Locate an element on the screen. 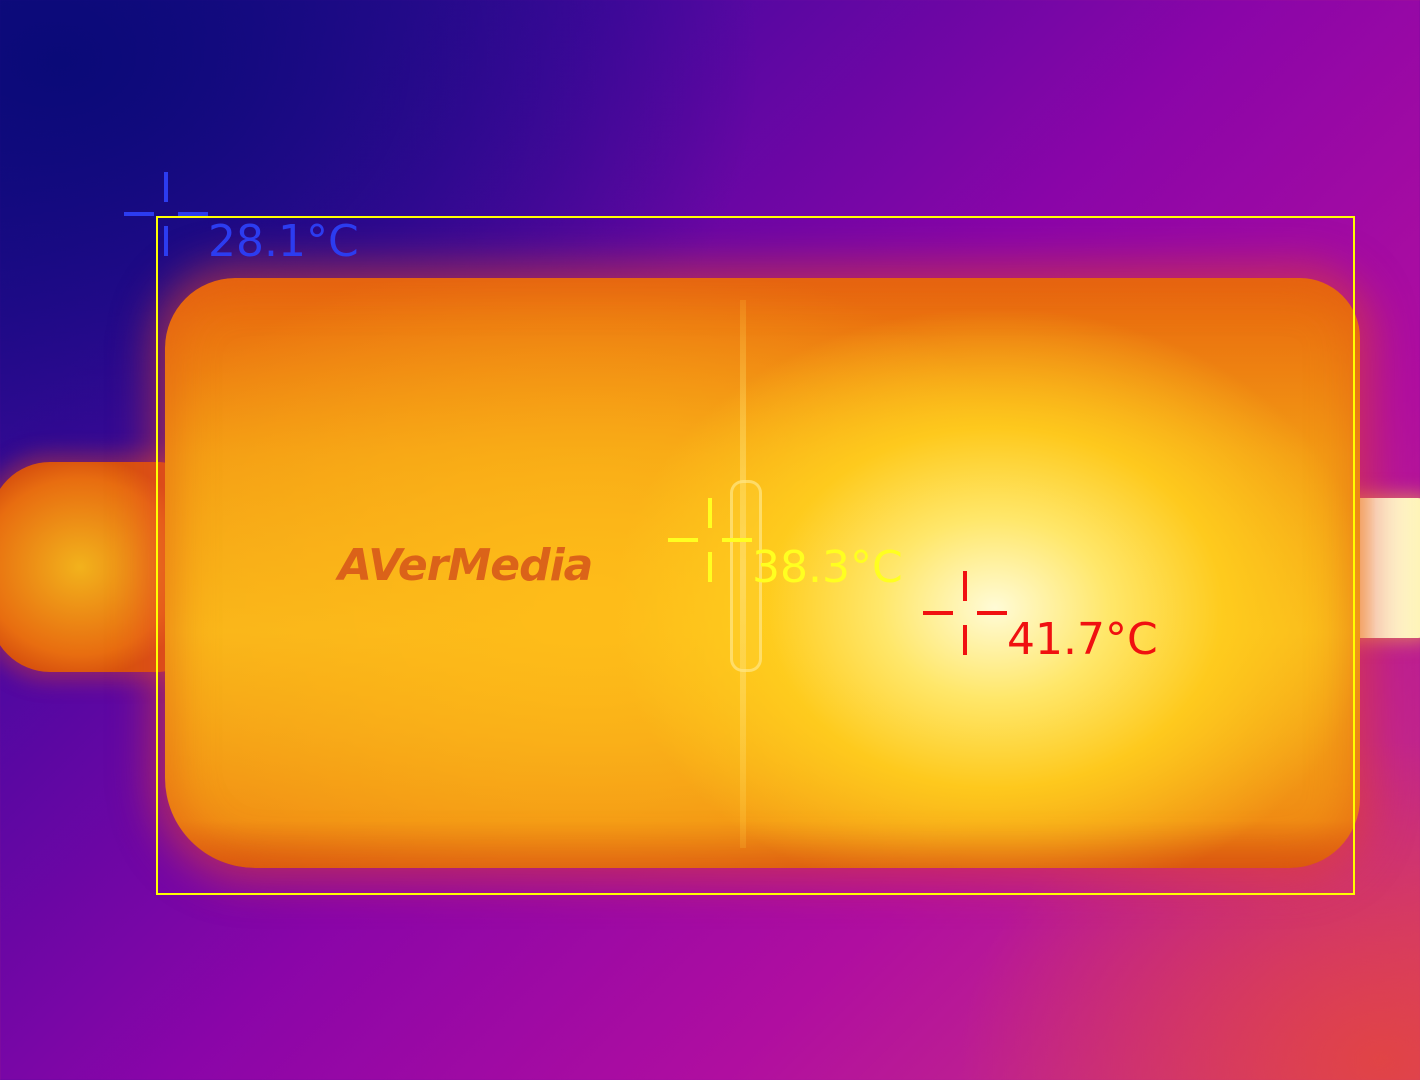  center-temp-readout: 38.3°C is located at coordinates (827, 568).